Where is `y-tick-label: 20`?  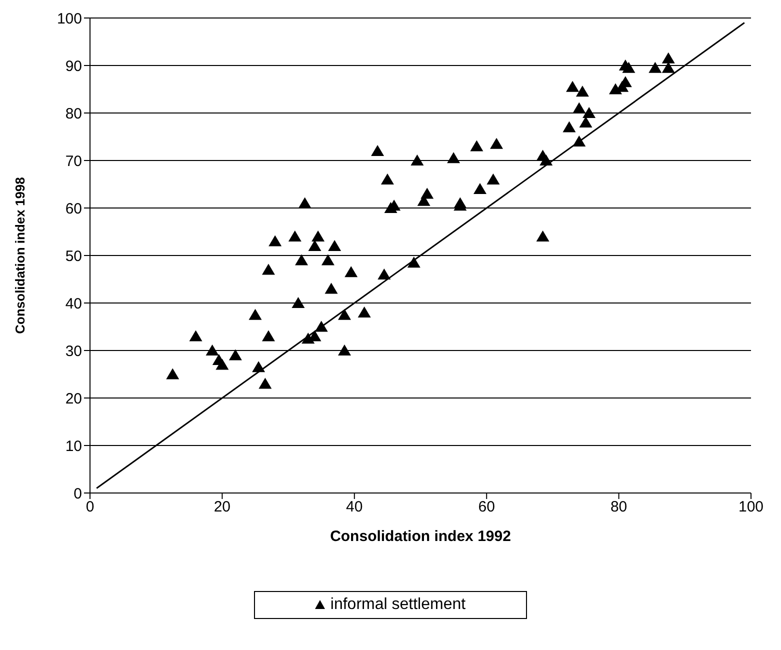
y-tick-label: 20 is located at coordinates (73, 399).